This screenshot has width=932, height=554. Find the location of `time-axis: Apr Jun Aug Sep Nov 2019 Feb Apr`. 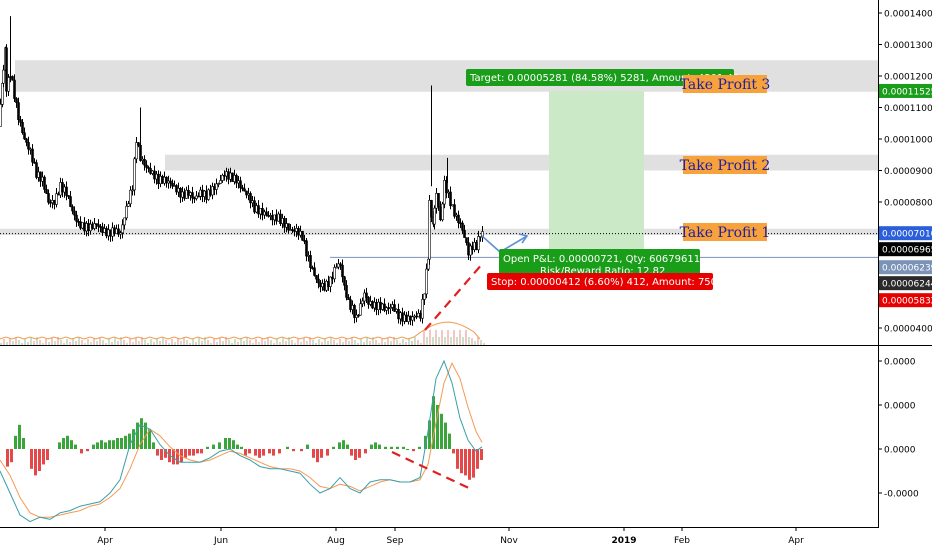

time-axis: Apr Jun Aug Sep Nov 2019 Feb Apr is located at coordinates (450, 536).